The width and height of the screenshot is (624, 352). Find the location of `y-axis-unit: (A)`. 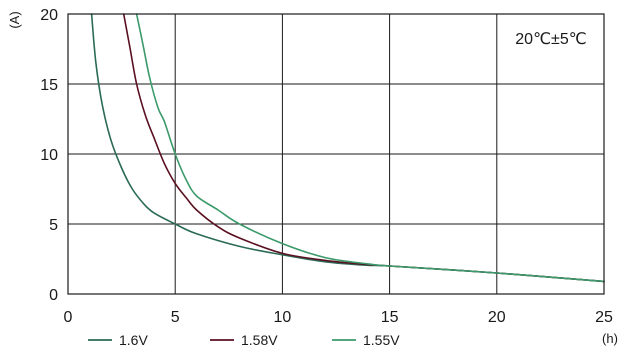

y-axis-unit: (A) is located at coordinates (14, 19).